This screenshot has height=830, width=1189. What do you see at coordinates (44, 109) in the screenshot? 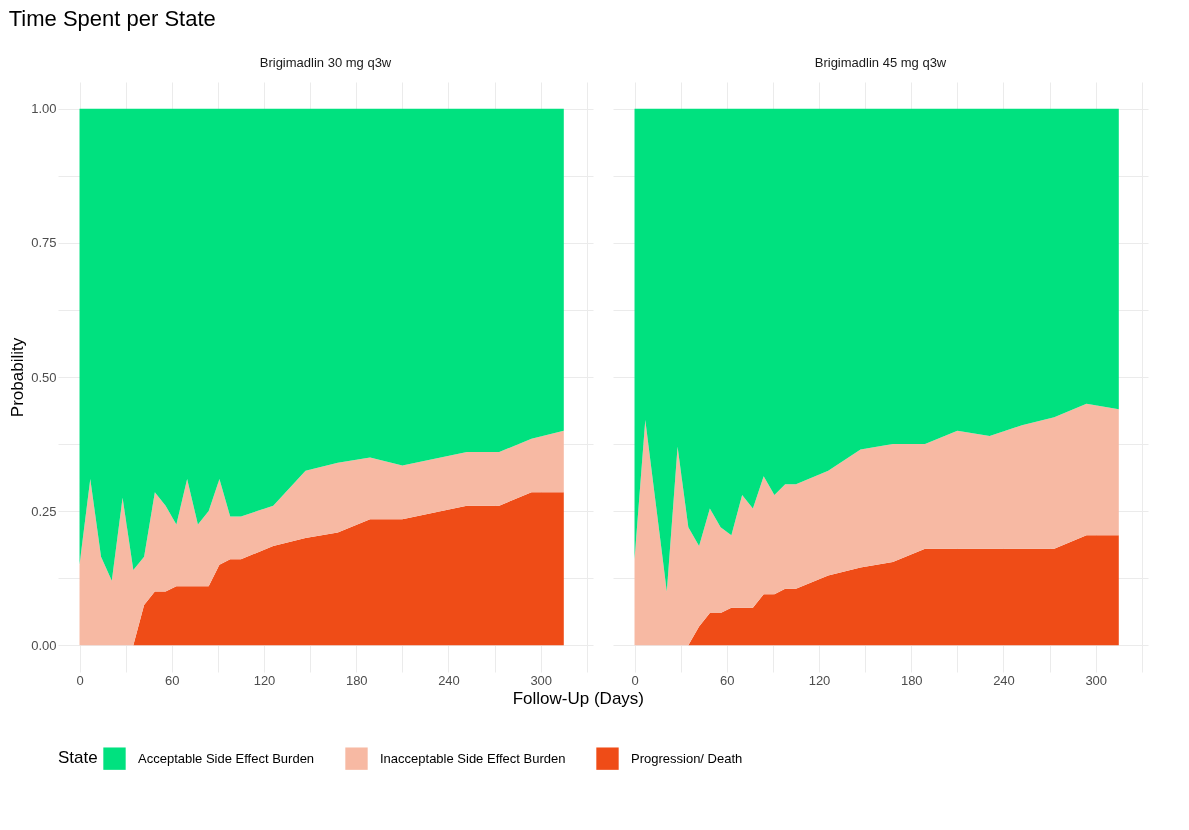
I see `y-tick-label: 1.00` at bounding box center [44, 109].